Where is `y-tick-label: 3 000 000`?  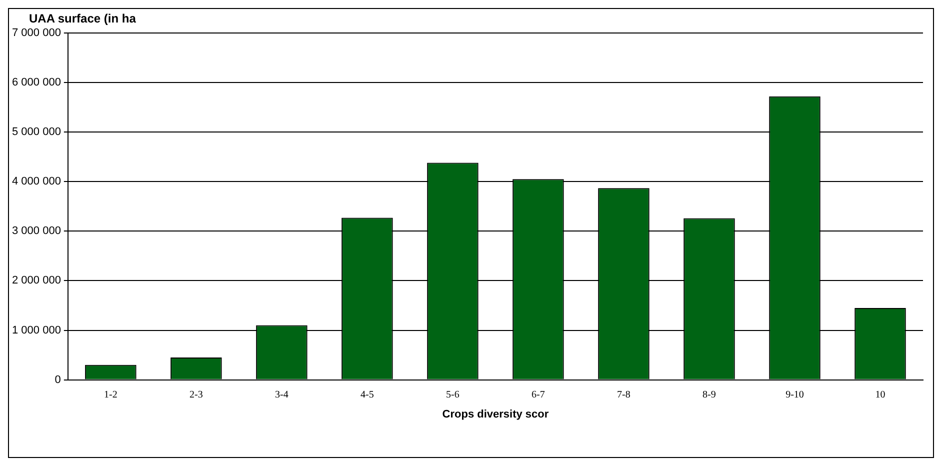
y-tick-label: 3 000 000 is located at coordinates (36, 231).